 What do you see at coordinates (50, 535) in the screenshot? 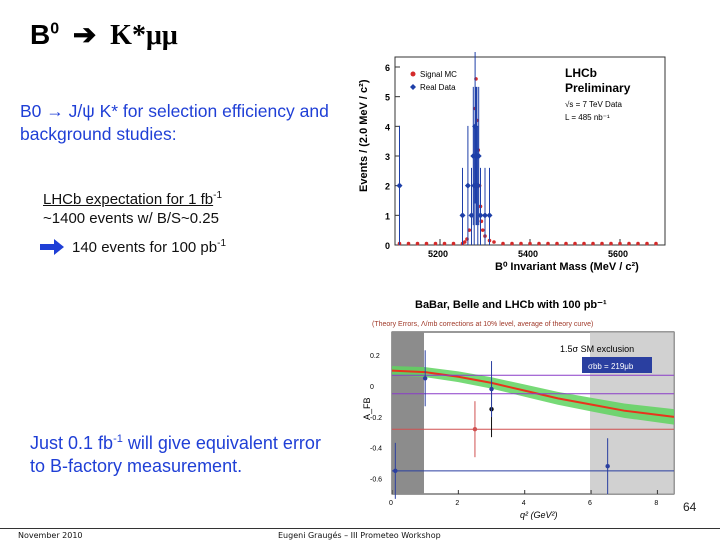
I see `footer-date: November 2010` at bounding box center [50, 535].